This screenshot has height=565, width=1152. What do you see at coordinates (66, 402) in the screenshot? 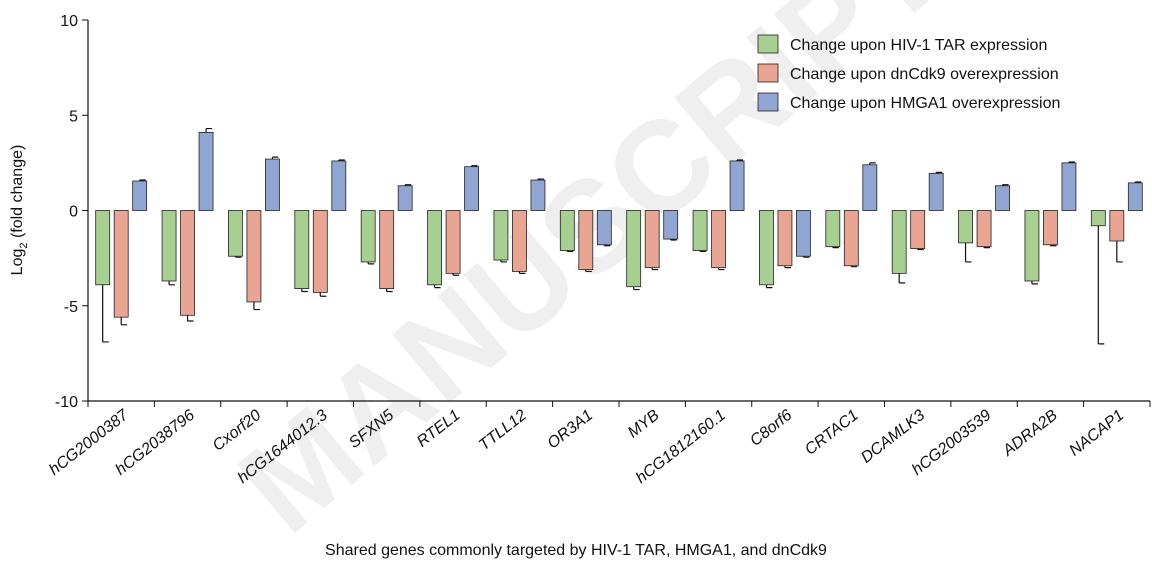
I see `y-tick-label: -10` at bounding box center [66, 402].